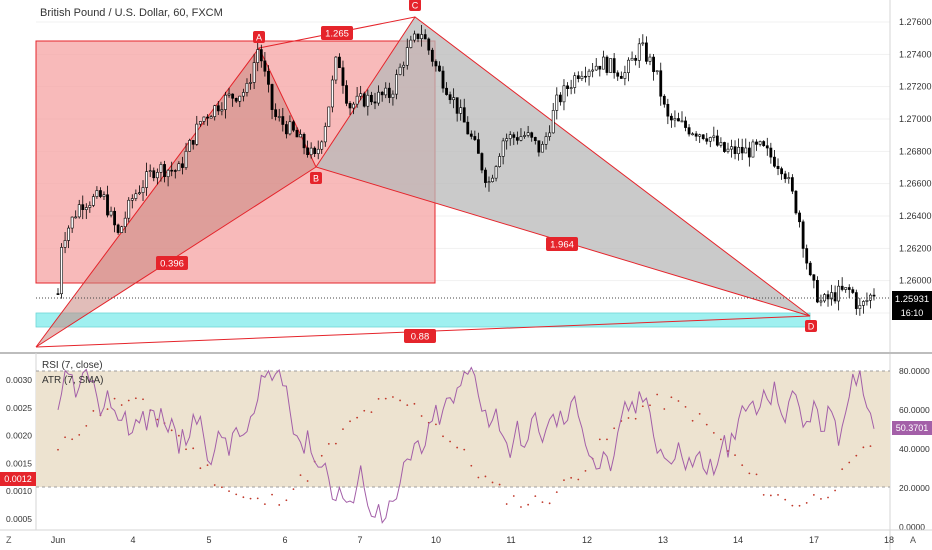 The image size is (932, 550). I want to click on rsi-tick-label: 0.0000, so click(912, 527).